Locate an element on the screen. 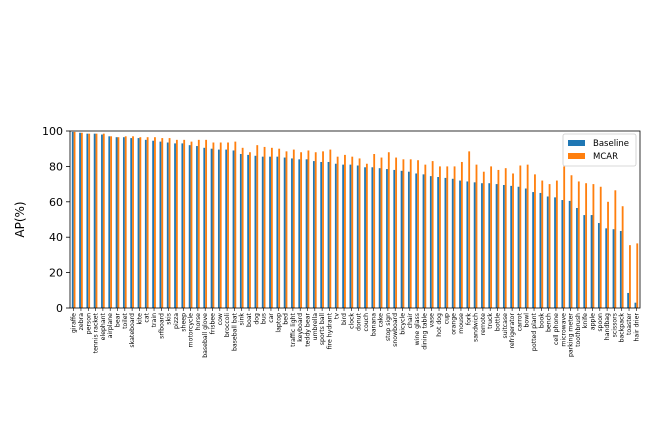 The image size is (657, 439). bar-mcar-person is located at coordinates (89, 220).